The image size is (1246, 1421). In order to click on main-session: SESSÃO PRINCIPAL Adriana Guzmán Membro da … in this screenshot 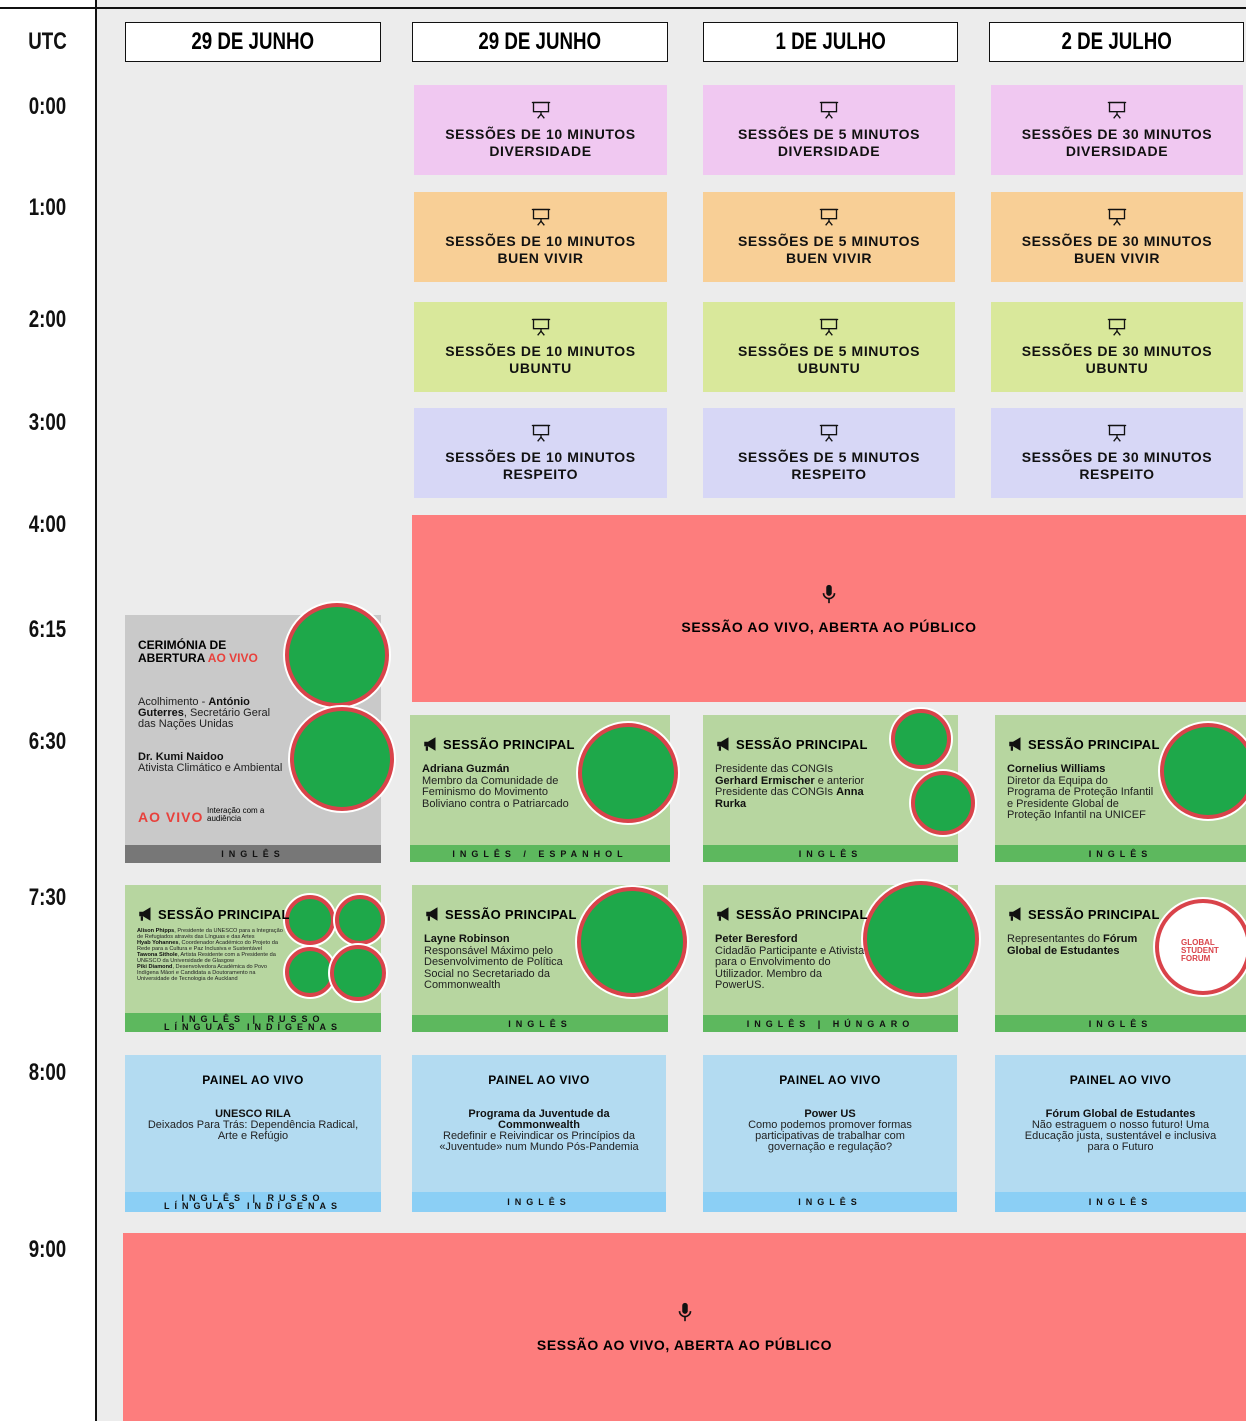, I will do `click(544, 788)`.